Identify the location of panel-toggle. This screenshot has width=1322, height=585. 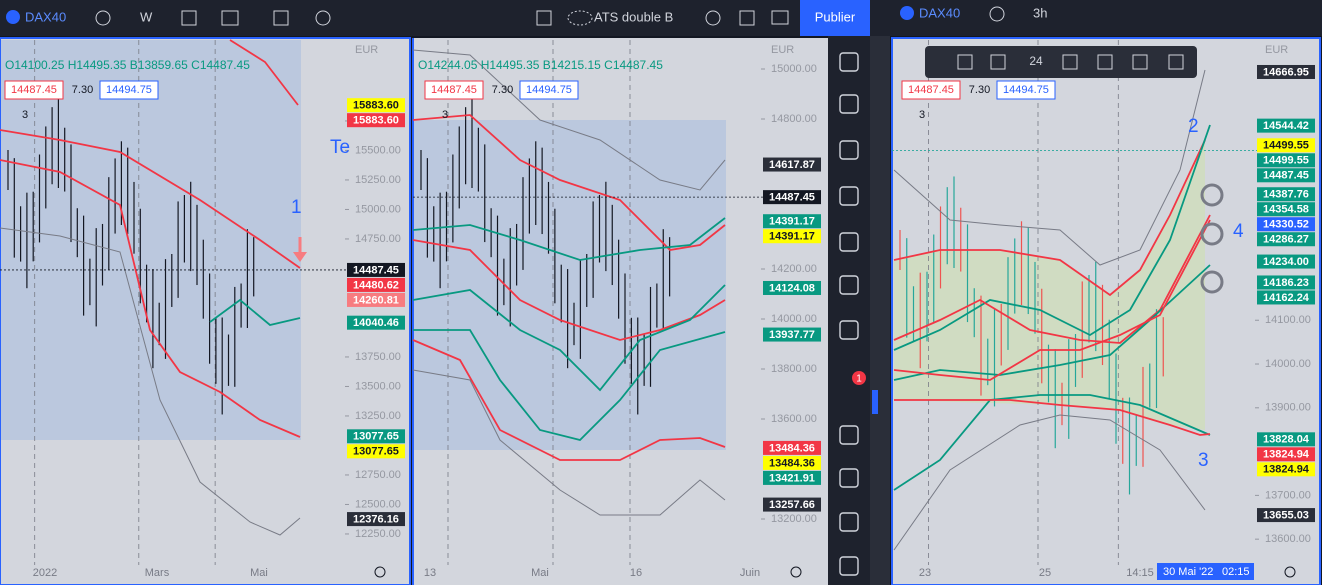
(544, 18).